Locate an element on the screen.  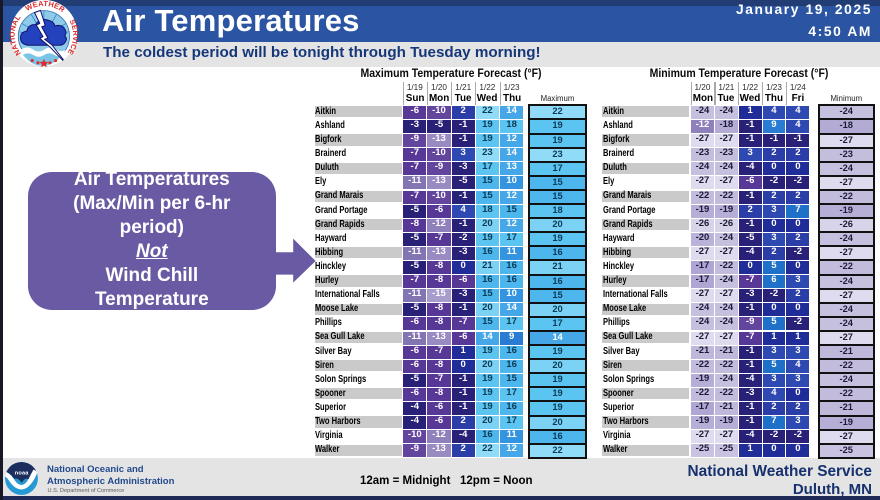
svg-text: noaa is located at coordinates (22, 474).